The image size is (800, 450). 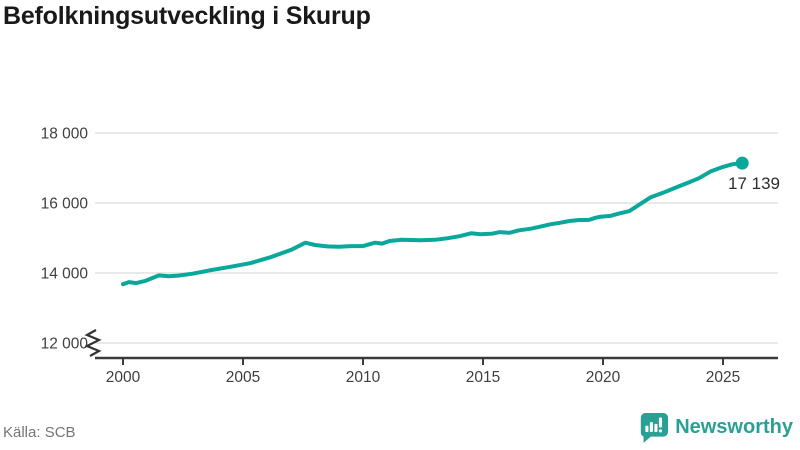 I want to click on page-title: Befolkningsutveckling i Skurup, so click(x=187, y=16).